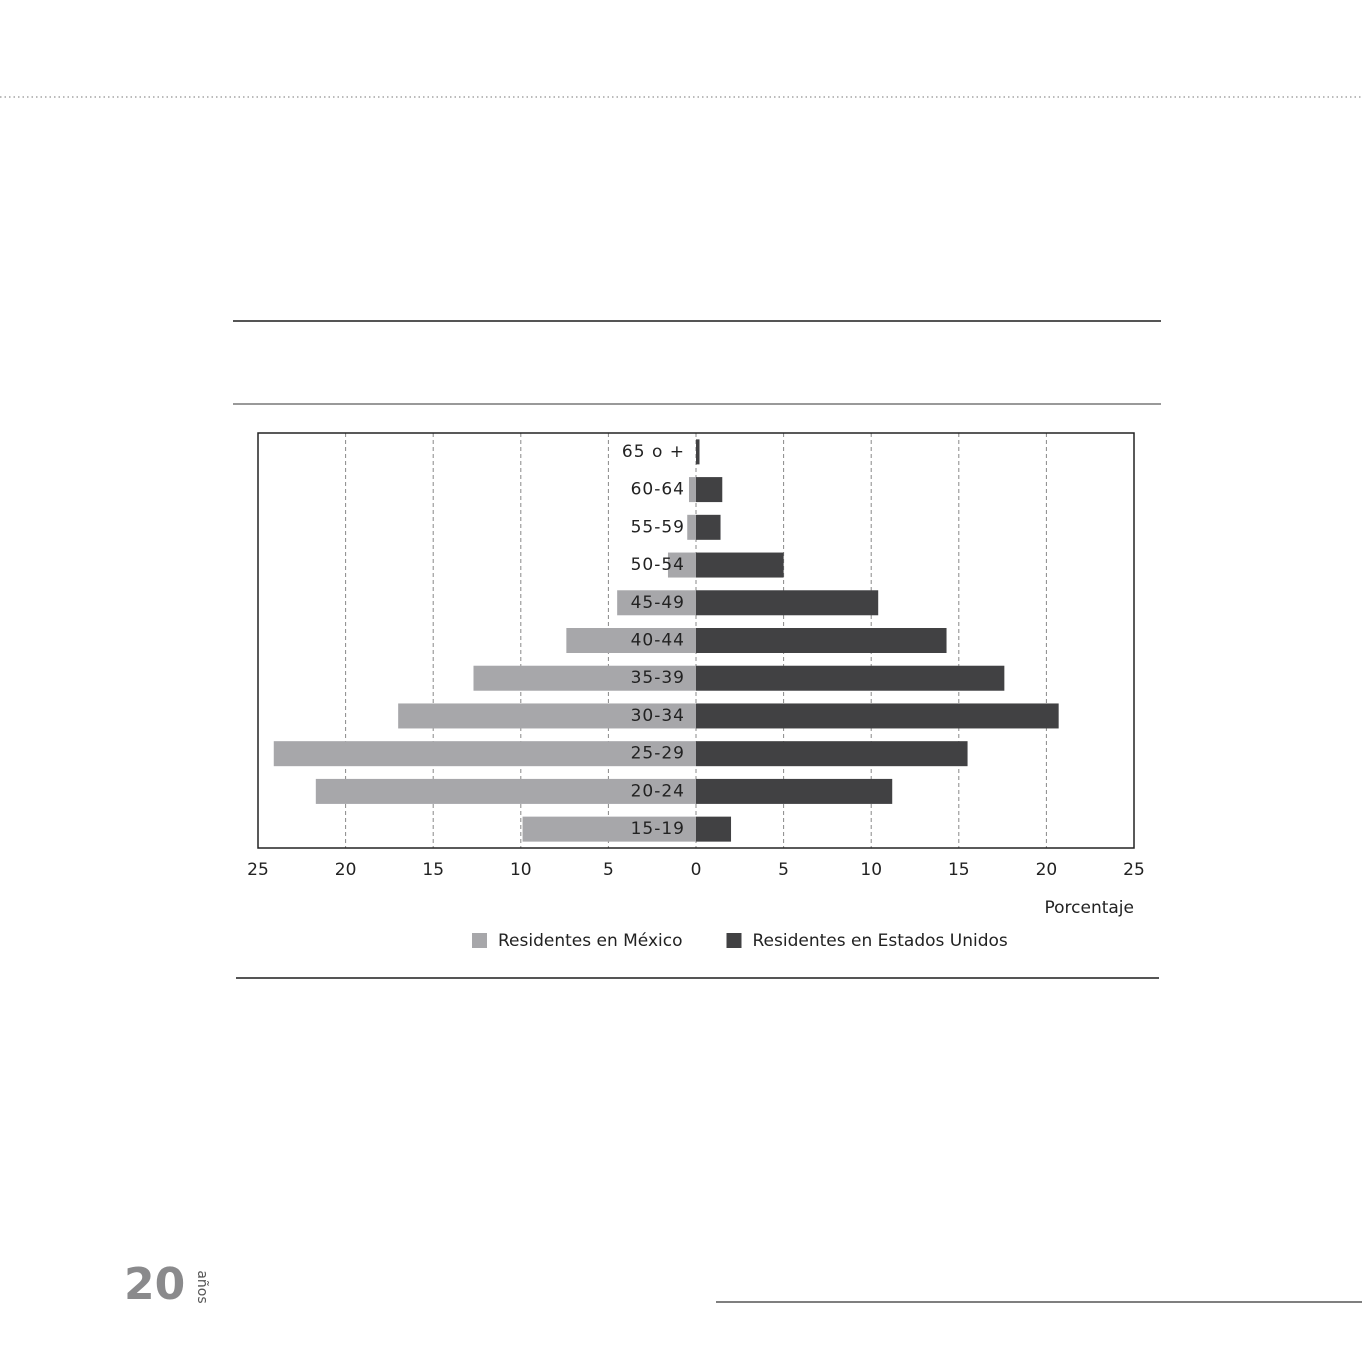  What do you see at coordinates (658, 490) in the screenshot?
I see `y-tick-label: 60-64` at bounding box center [658, 490].